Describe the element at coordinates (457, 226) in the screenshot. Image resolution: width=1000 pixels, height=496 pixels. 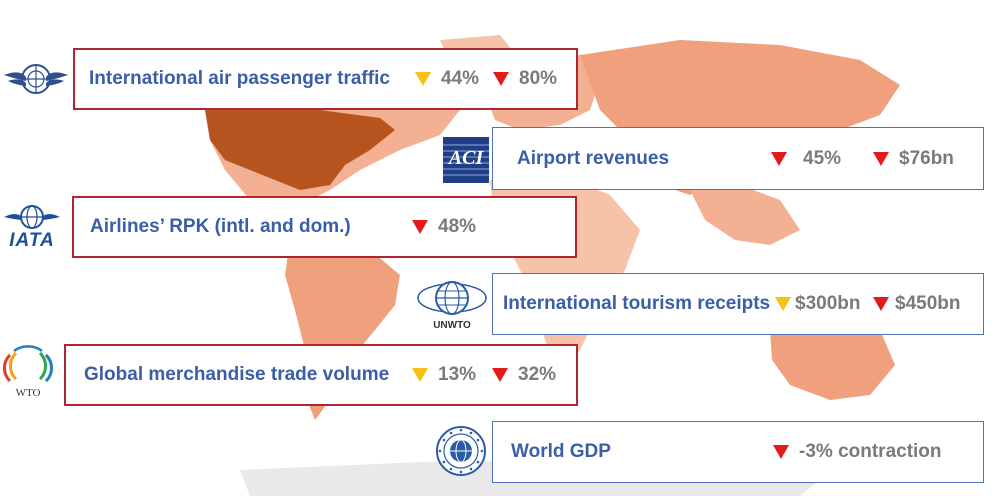
I see `metric-value: 48%` at that location.